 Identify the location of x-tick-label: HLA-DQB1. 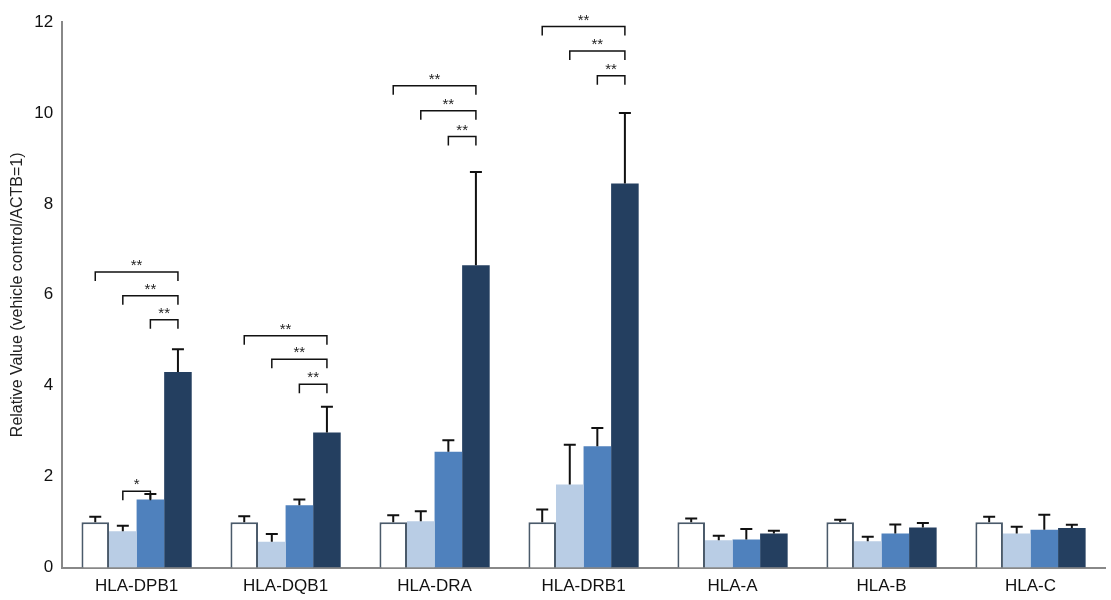
(286, 586).